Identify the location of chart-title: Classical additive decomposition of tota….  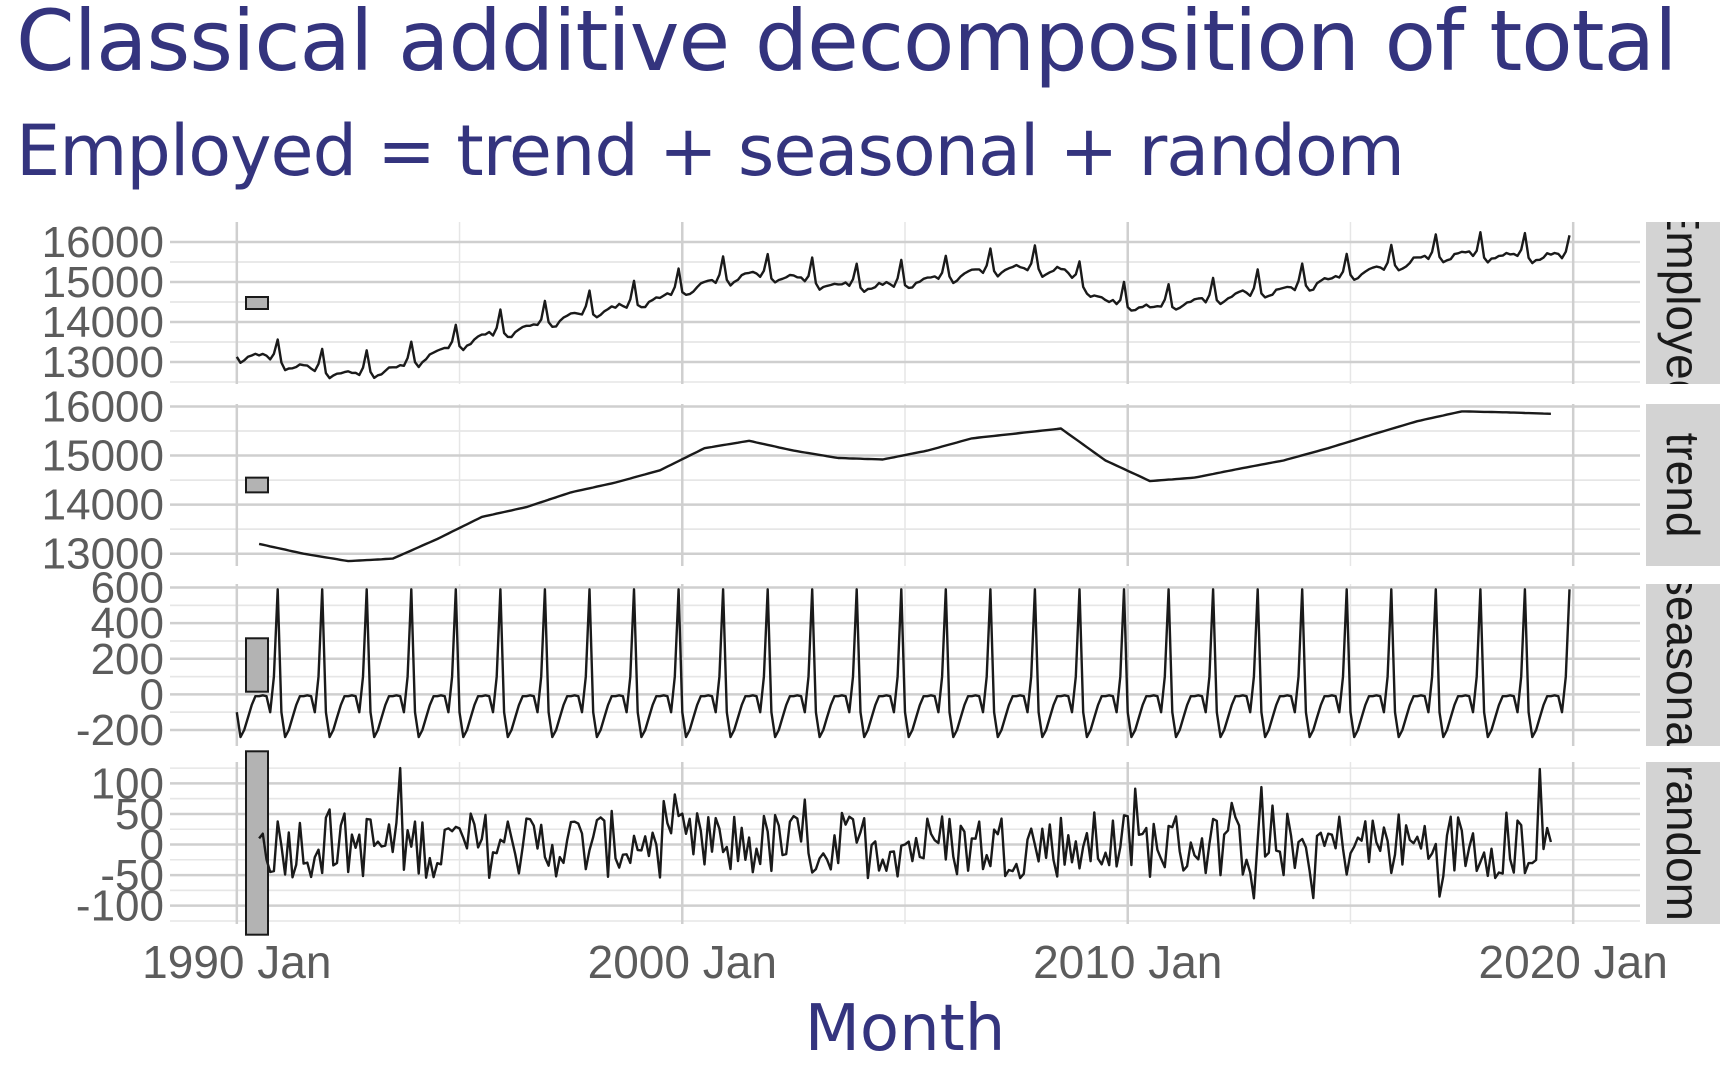
(846, 45).